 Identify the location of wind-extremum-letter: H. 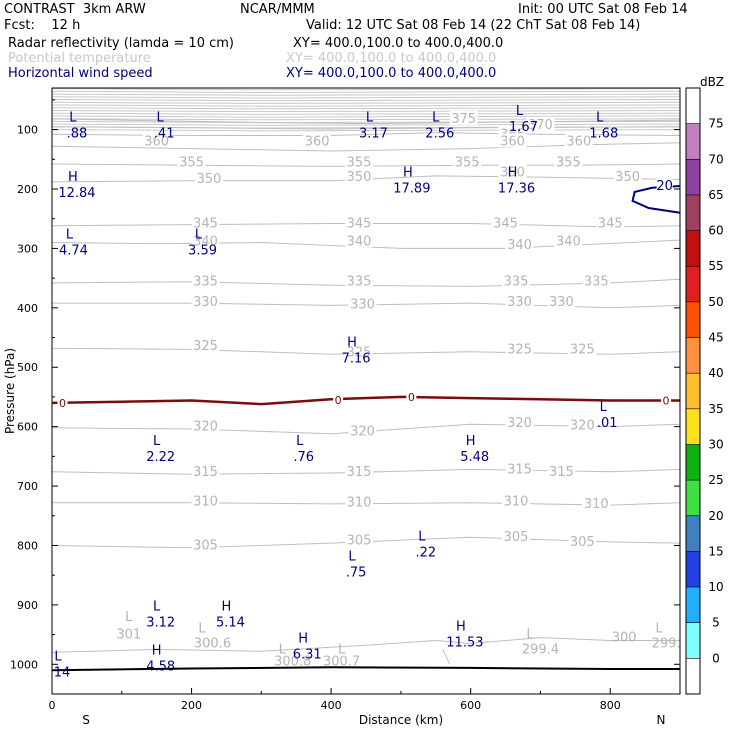
(303, 638).